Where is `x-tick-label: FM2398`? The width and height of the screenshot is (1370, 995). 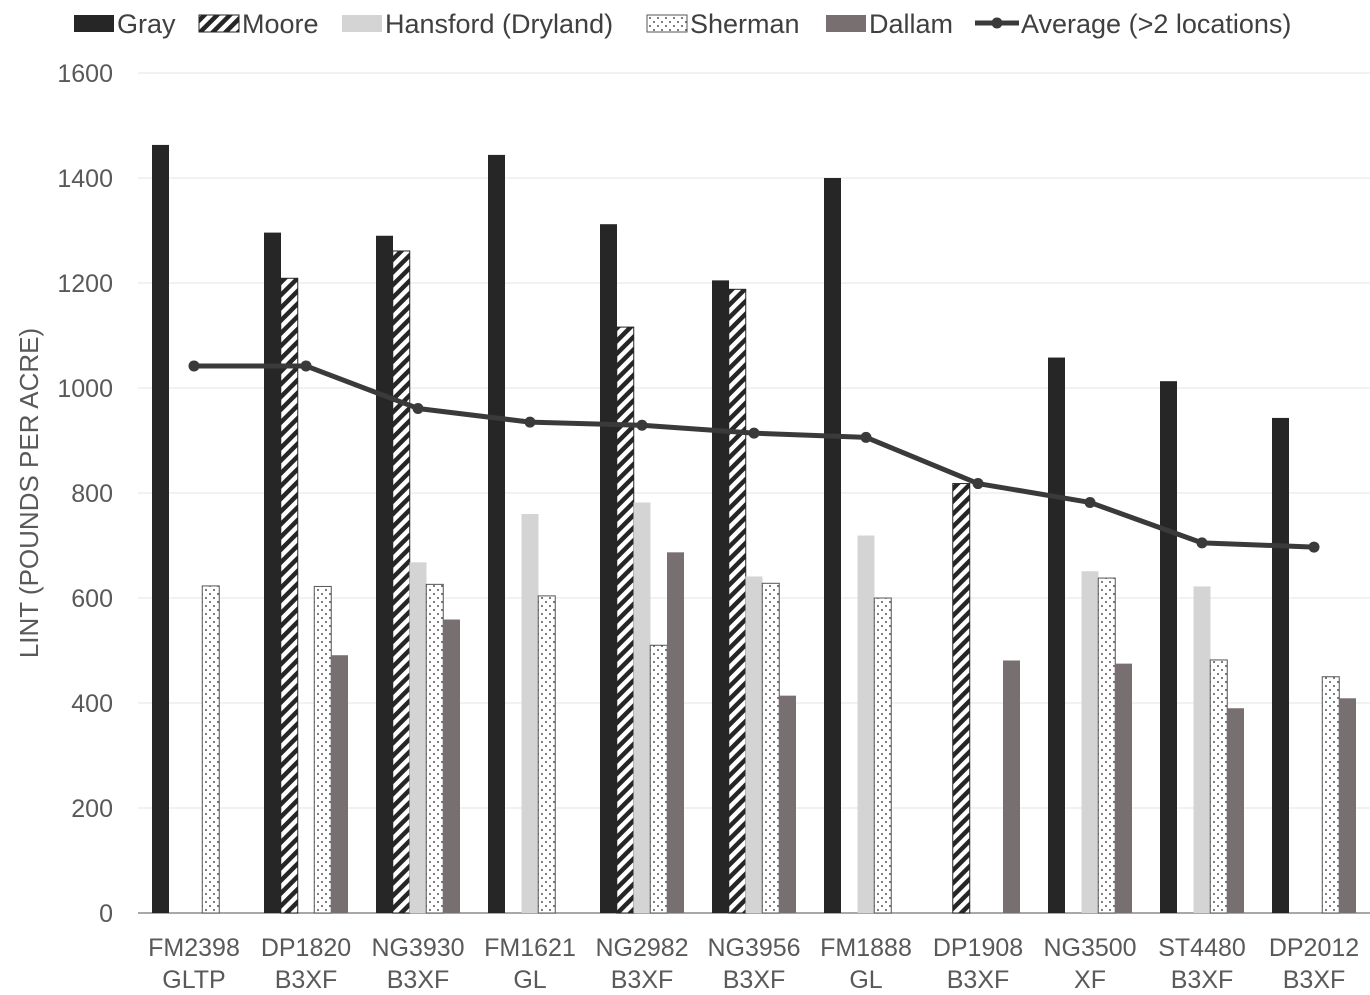 x-tick-label: FM2398 is located at coordinates (194, 948).